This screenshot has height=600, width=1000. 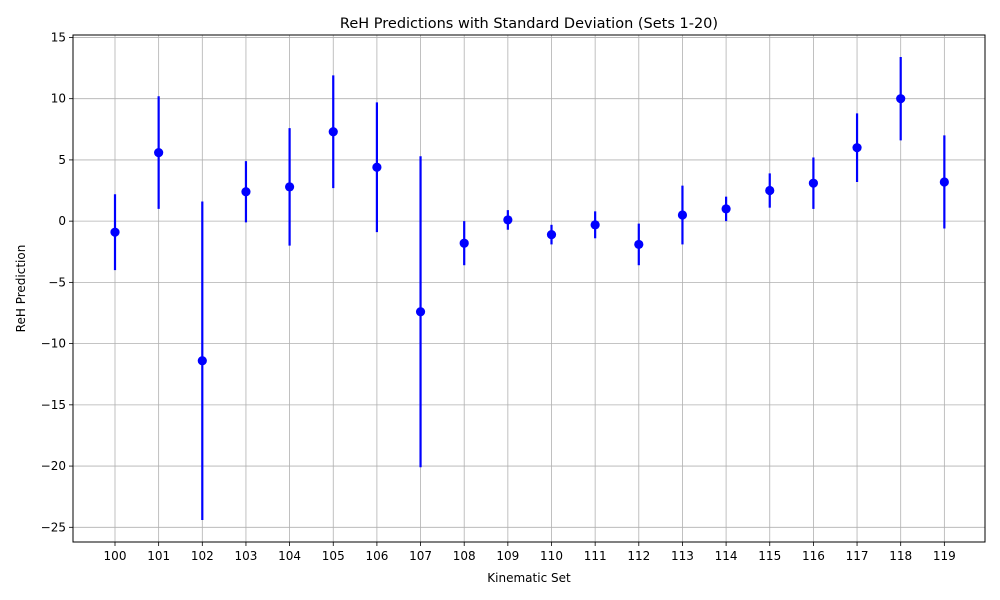 What do you see at coordinates (21, 289) in the screenshot?
I see `y-axis-label: ReH Prediction` at bounding box center [21, 289].